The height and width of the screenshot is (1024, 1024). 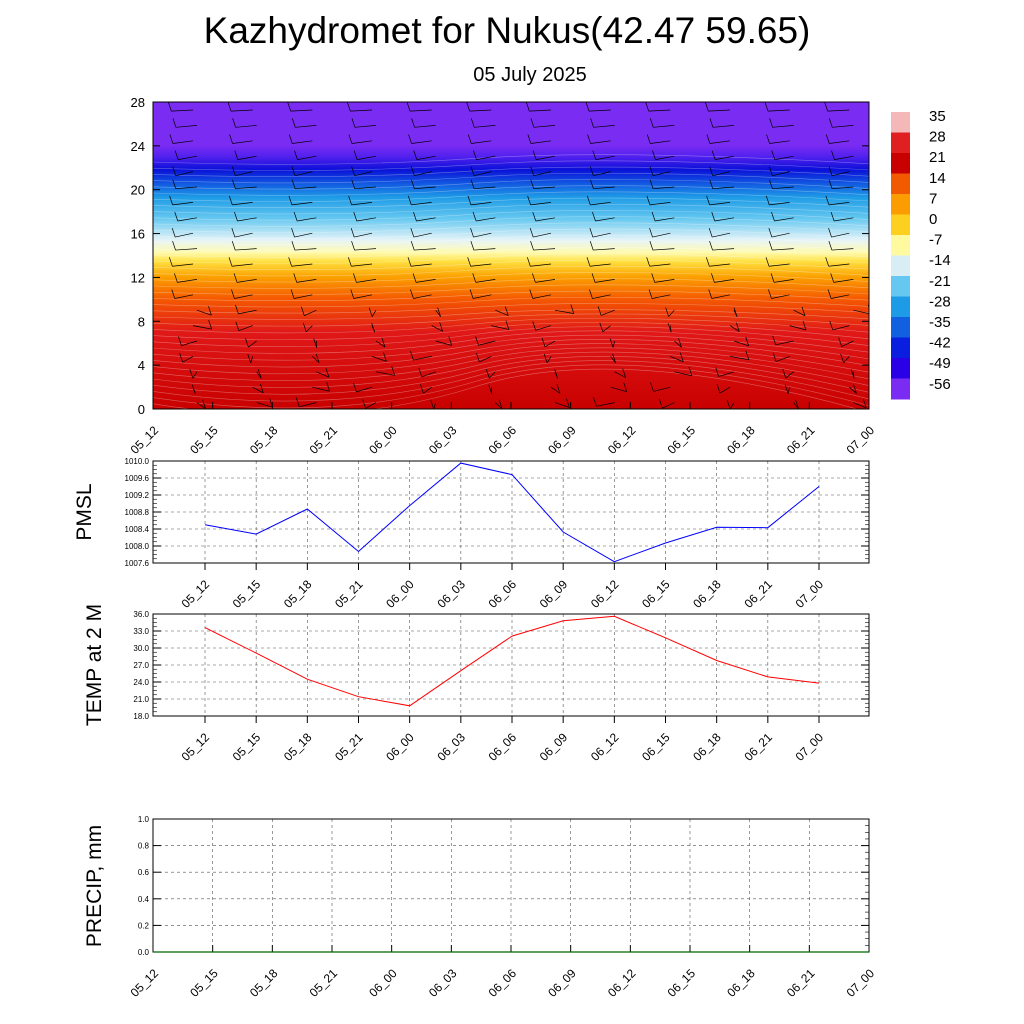 What do you see at coordinates (707, 747) in the screenshot?
I see `x-tick-label: 06_18` at bounding box center [707, 747].